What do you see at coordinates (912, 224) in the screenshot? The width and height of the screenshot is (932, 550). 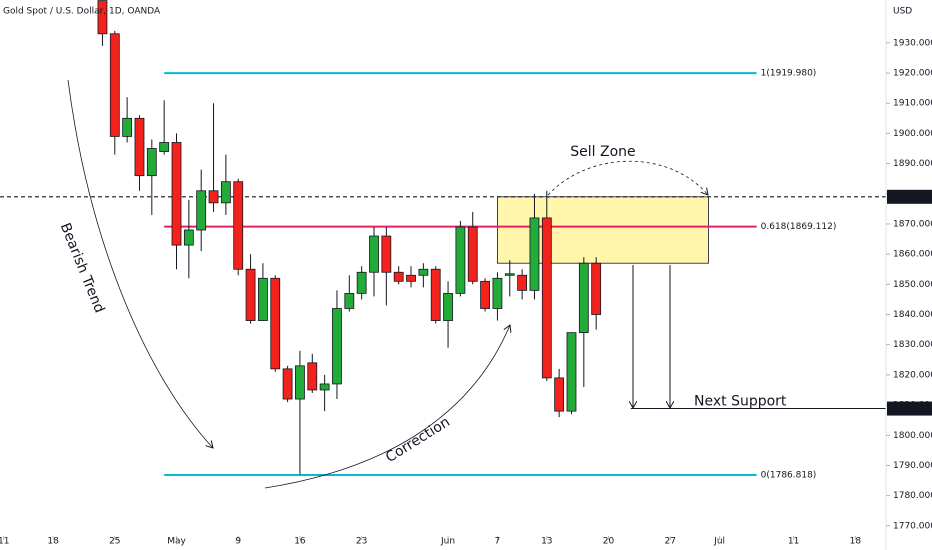 I see `y-tick-label: 1870.000` at bounding box center [912, 224].